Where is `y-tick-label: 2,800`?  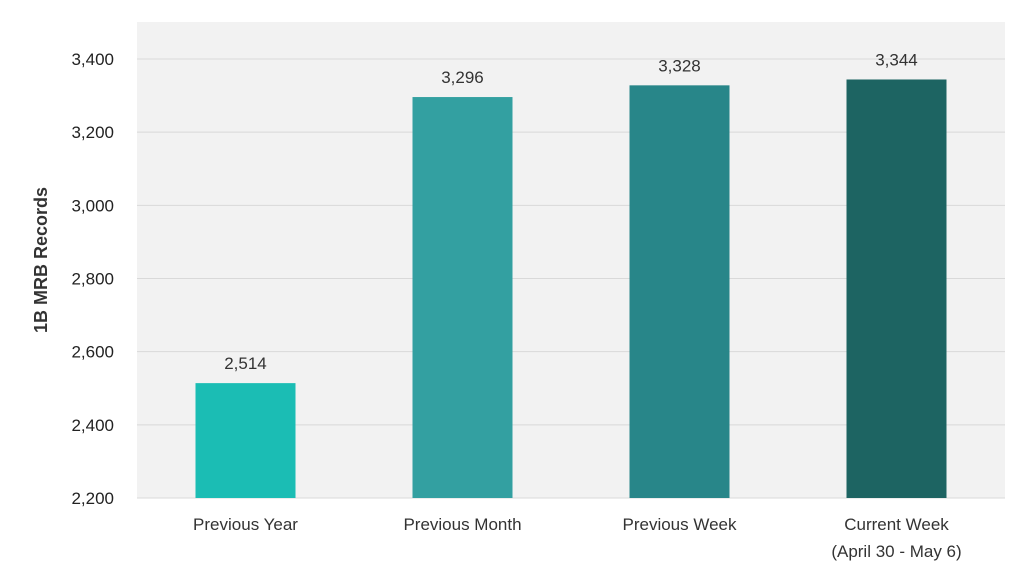 y-tick-label: 2,800 is located at coordinates (92, 279).